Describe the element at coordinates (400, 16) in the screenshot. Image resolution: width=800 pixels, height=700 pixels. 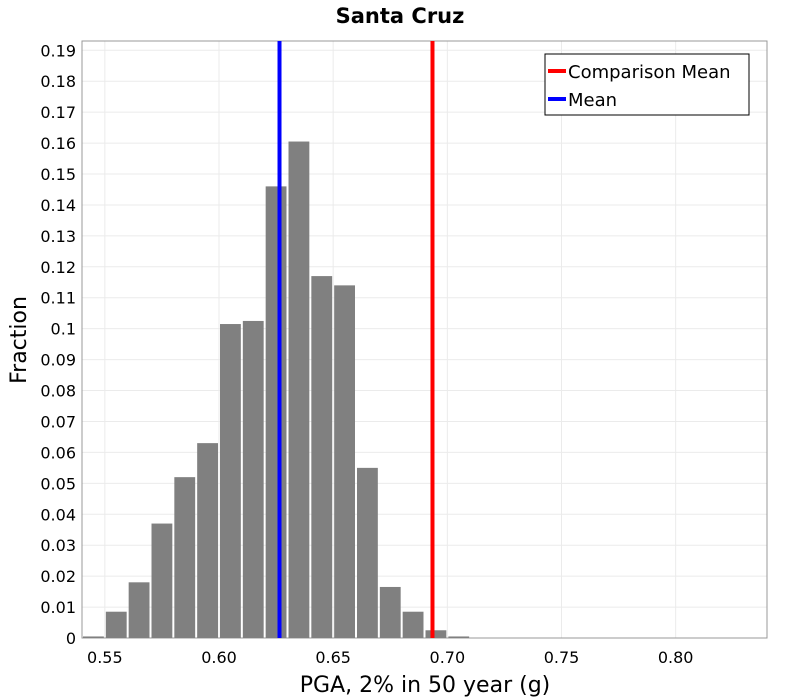
I see `chart-title: Santa Cruz` at that location.